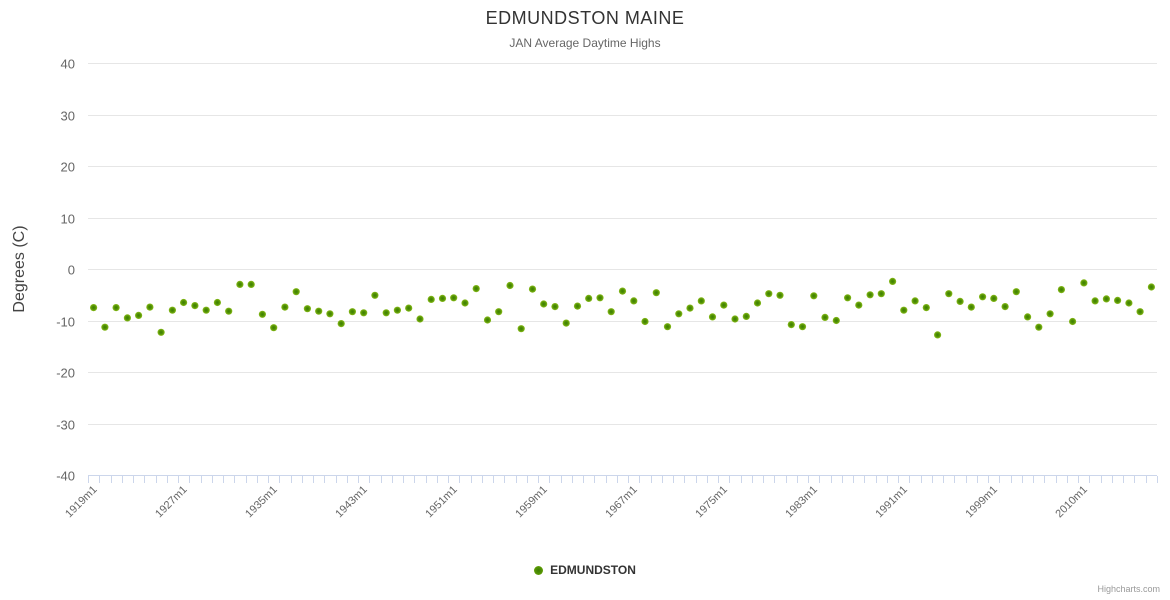 Image resolution: width=1170 pixels, height=600 pixels. I want to click on y-axis-tick-label: 10, so click(68, 219).